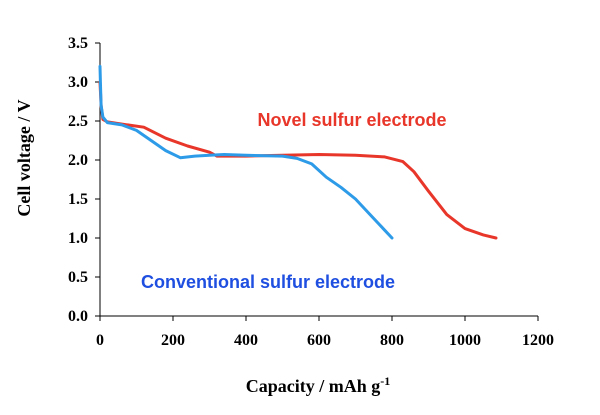  Describe the element at coordinates (78, 238) in the screenshot. I see `y-tick-label: 1.0` at that location.